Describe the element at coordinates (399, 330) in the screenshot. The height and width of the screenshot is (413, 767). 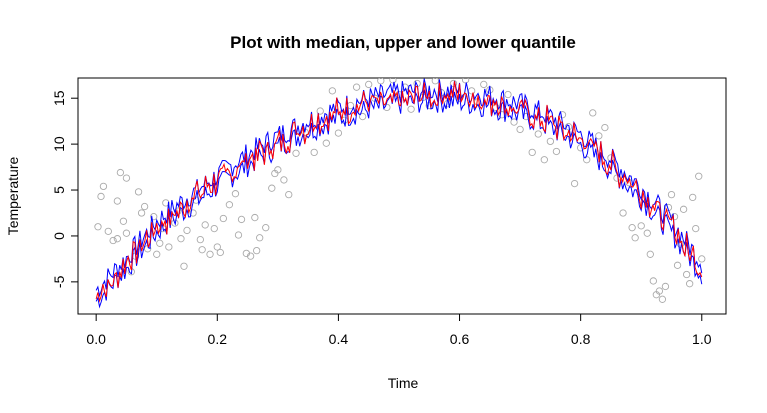
I see `x-axis: 0.0 0.2 0.4 0.6 0.8 1.0` at that location.